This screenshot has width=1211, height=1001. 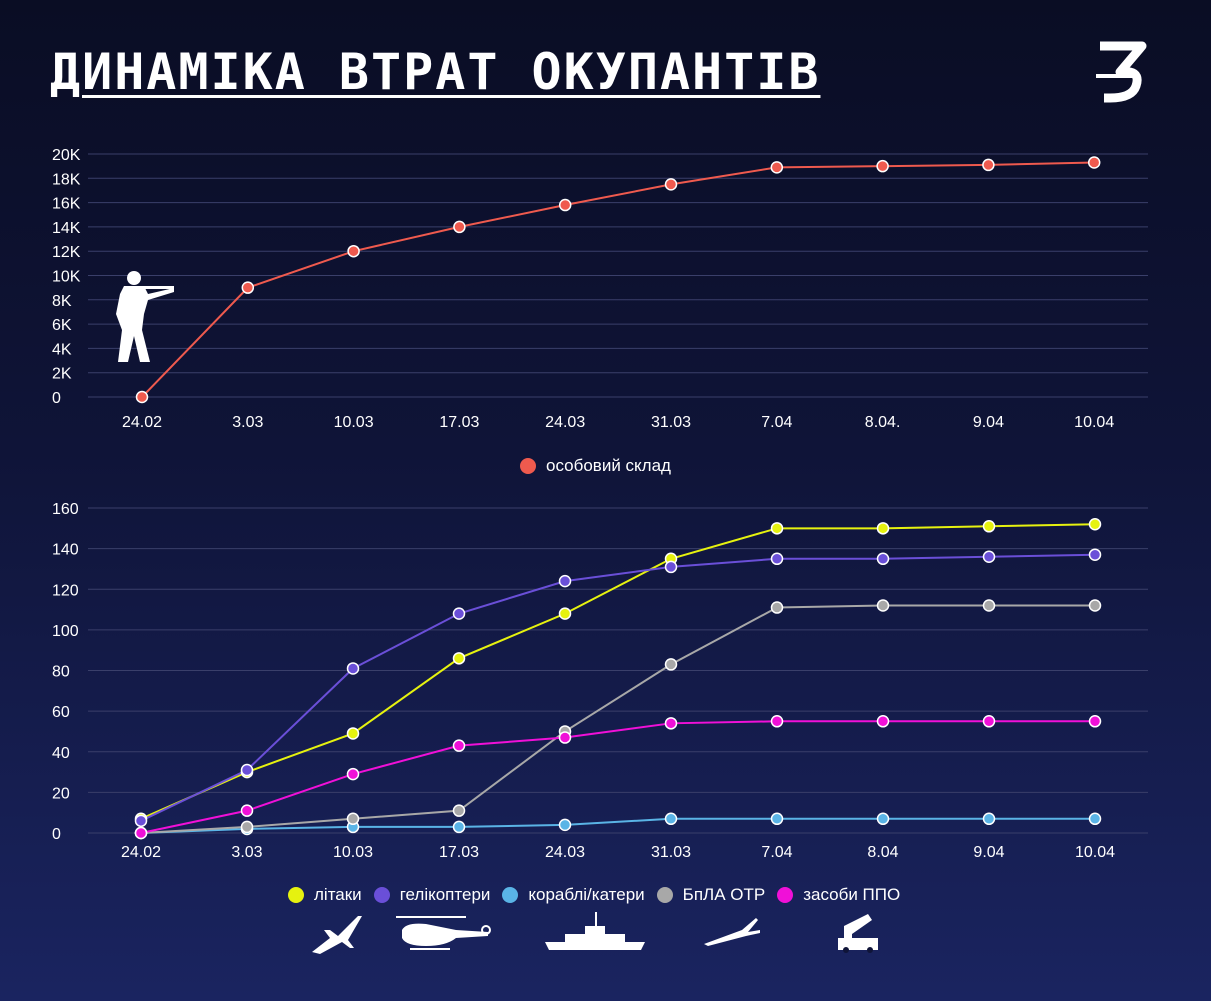 What do you see at coordinates (62, 374) in the screenshot?
I see `y-tick-label: 2K` at bounding box center [62, 374].